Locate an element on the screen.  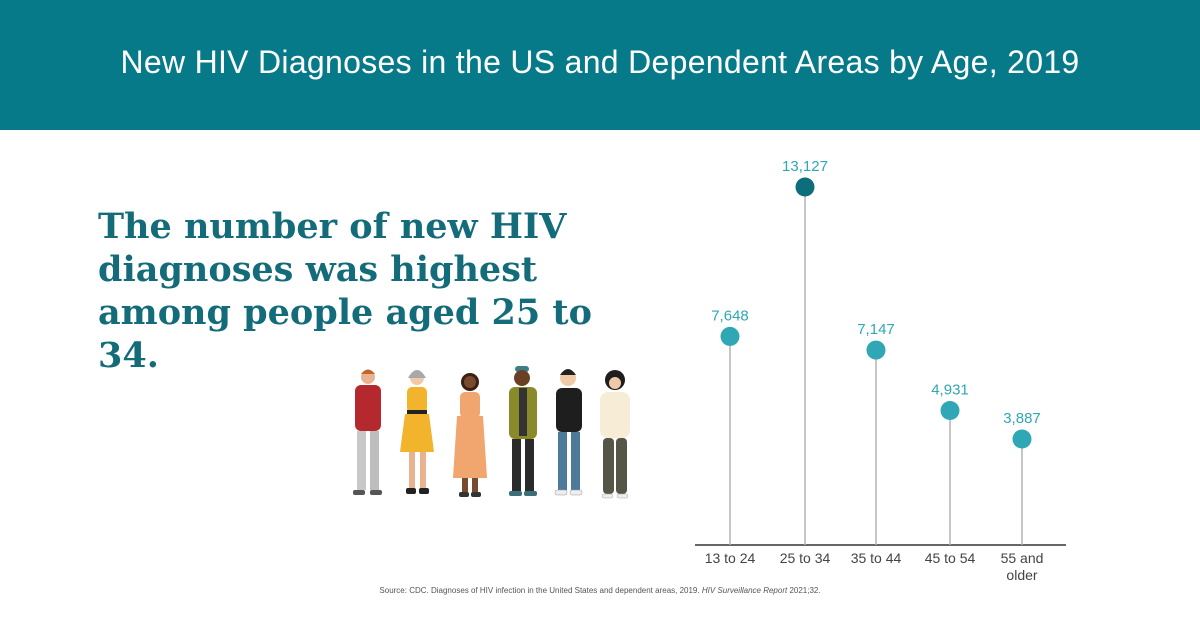
value-label: 7,648 is located at coordinates (730, 315).